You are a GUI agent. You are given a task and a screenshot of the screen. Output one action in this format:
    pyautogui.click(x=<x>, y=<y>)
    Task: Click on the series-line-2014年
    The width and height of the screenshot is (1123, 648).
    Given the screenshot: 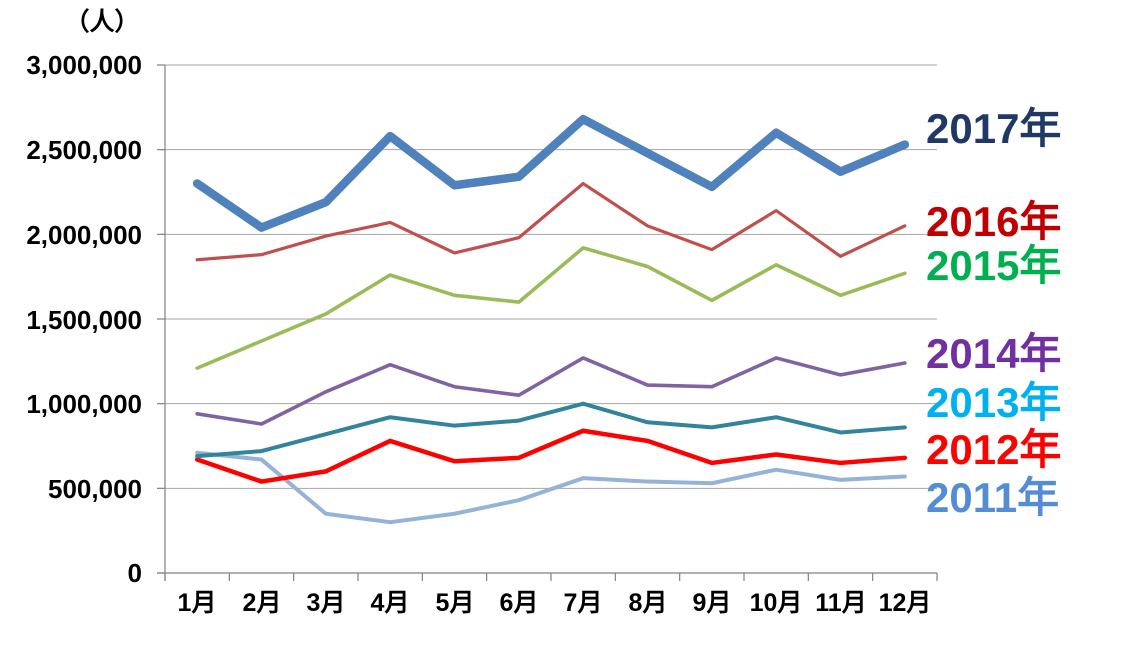 What is the action you would take?
    pyautogui.click(x=551, y=391)
    